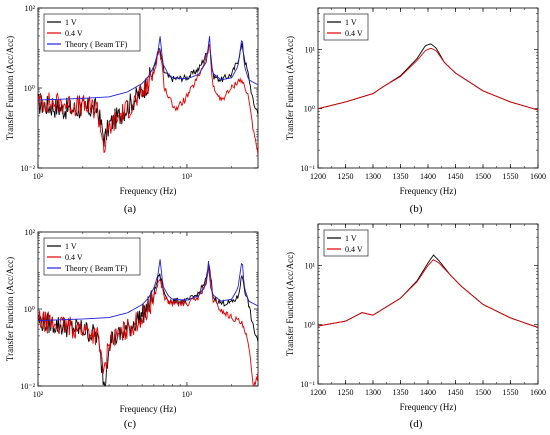 The height and width of the screenshot is (435, 550). I want to click on panel-label: (b), so click(416, 209).